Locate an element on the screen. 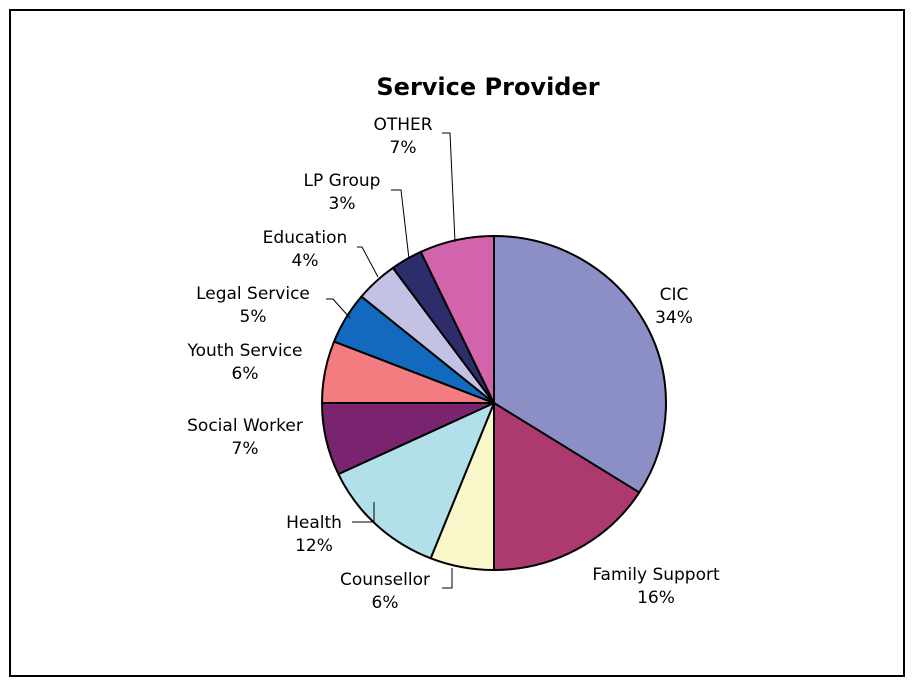 The image size is (912, 680). leader-line-other is located at coordinates (448, 187).